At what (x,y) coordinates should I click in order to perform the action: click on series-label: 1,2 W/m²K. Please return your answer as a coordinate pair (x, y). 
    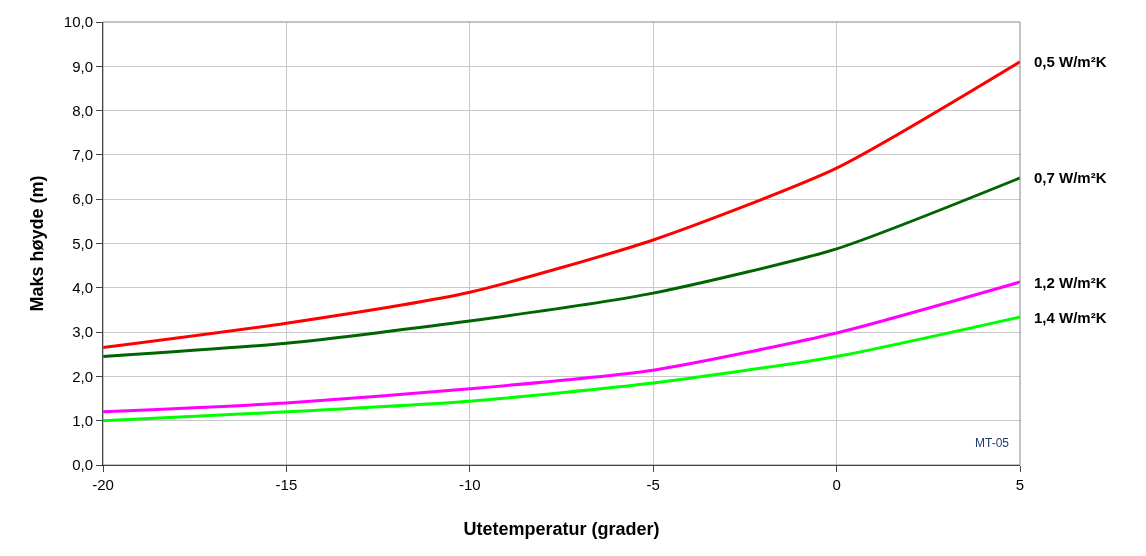
    Looking at the image, I should click on (1070, 282).